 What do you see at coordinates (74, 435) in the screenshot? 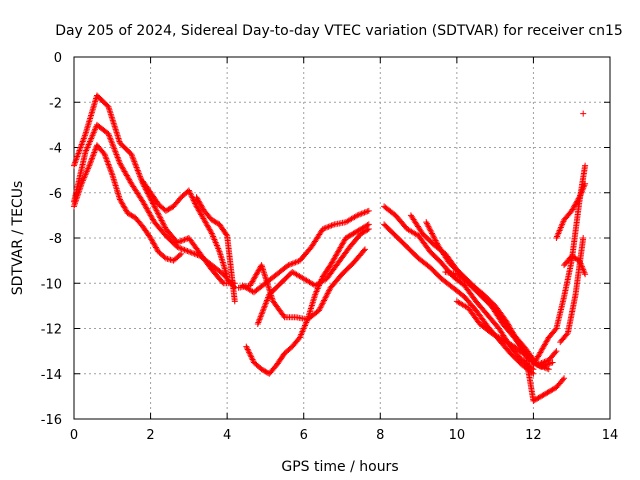
I see `x-tick-label: 0` at bounding box center [74, 435].